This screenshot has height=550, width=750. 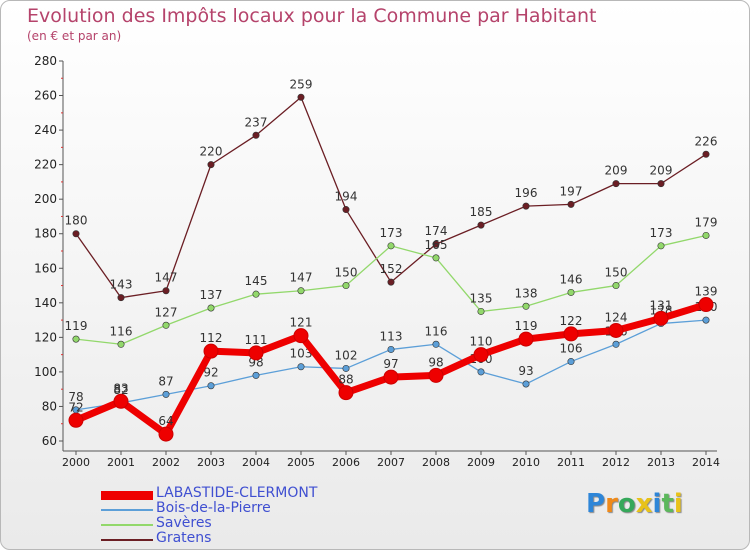 I want to click on x-tick-label: 2005, so click(x=301, y=462).